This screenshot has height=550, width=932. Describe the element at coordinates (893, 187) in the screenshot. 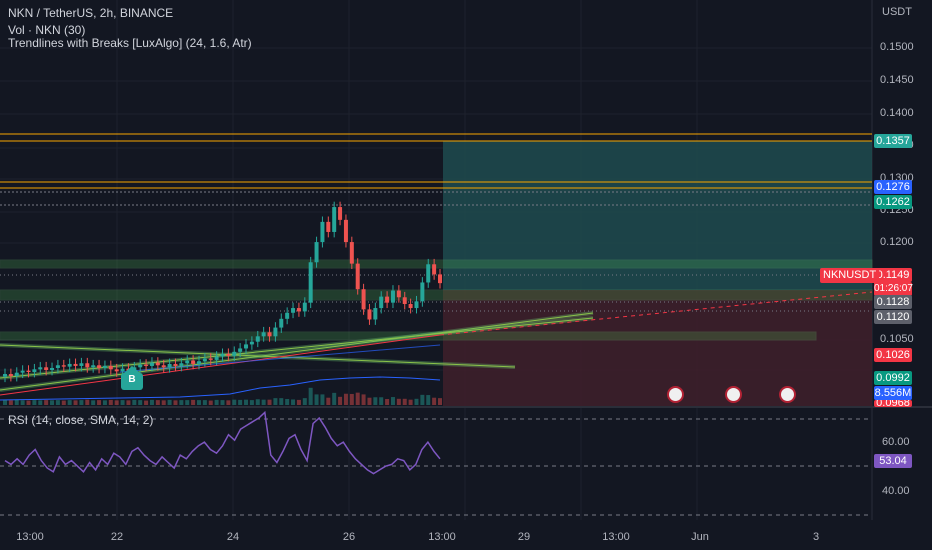

I see `level-price-tag: 0.1276` at that location.